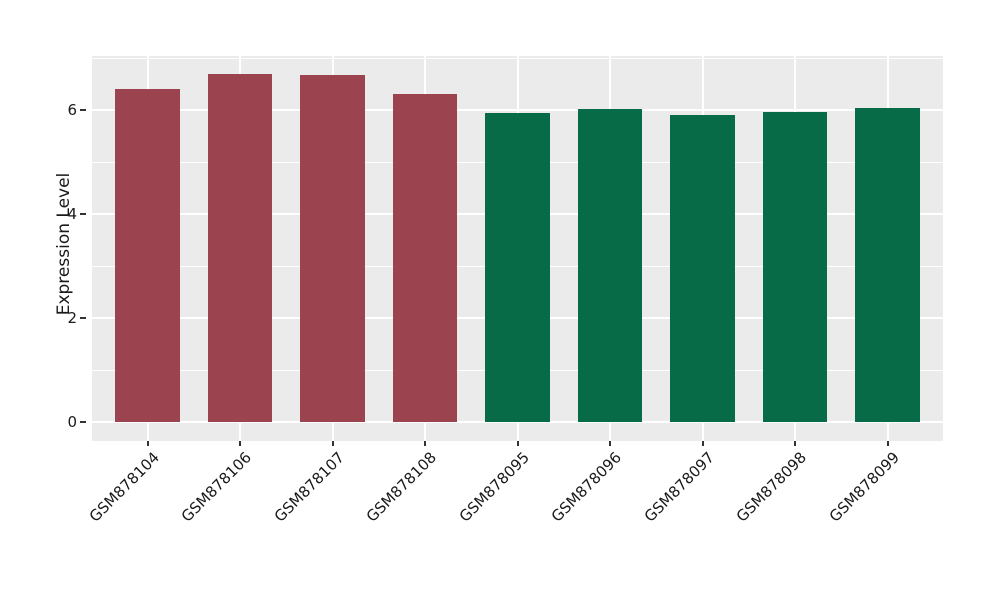  I want to click on y-minor-gridline, so click(517, 58).